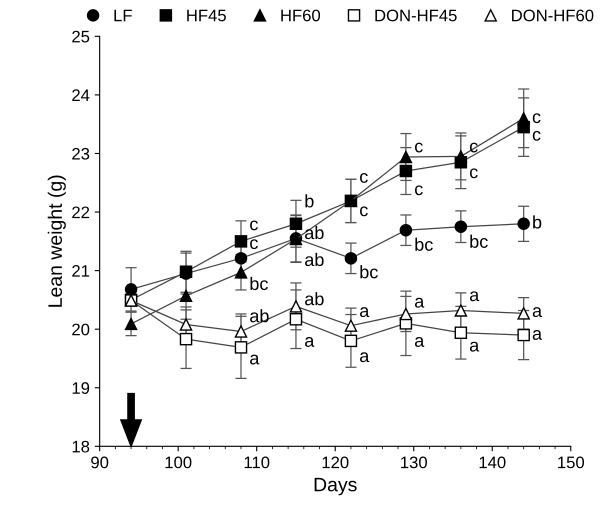  I want to click on x-tick-label: 100, so click(179, 462).